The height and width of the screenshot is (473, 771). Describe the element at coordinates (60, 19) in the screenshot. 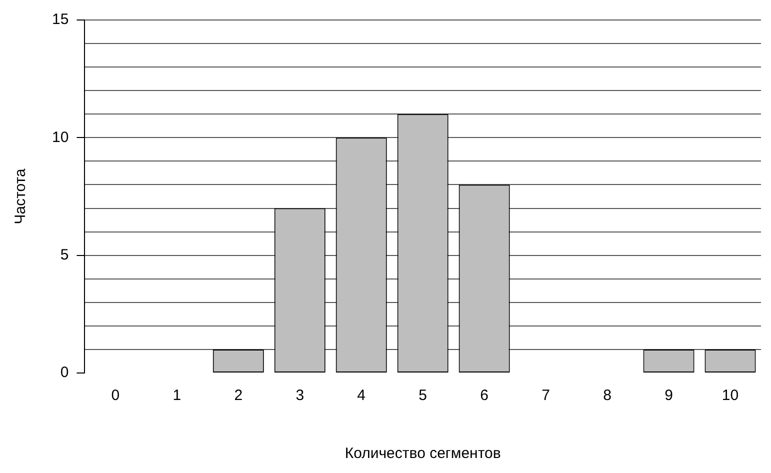

I see `y-tick-label: 15` at that location.